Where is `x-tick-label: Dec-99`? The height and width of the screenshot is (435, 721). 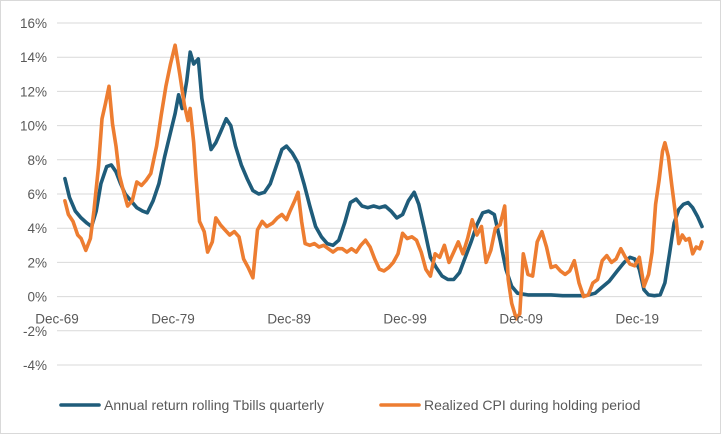
x-tick-label: Dec-99 is located at coordinates (405, 319).